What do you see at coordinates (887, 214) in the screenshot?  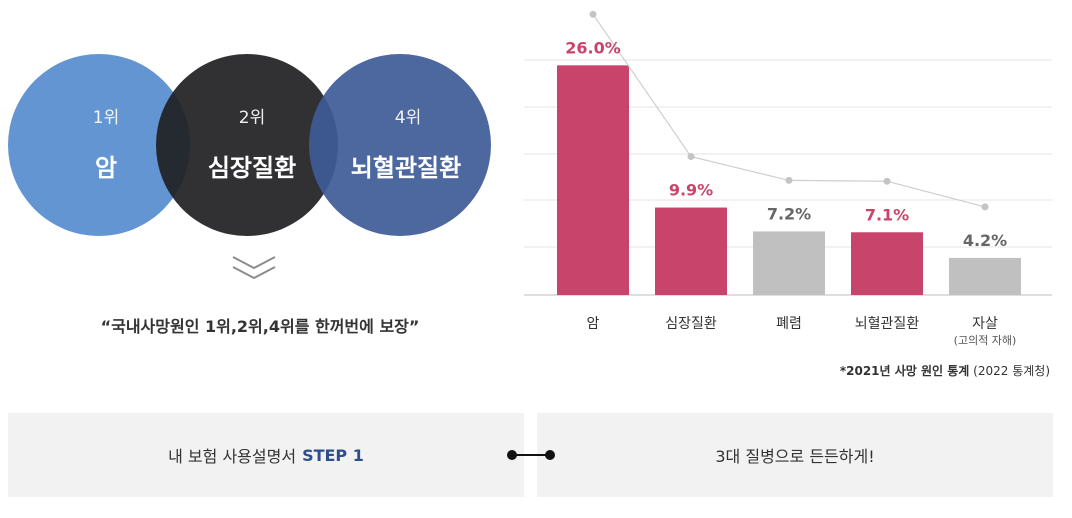 I see `data-label: 7.1%` at bounding box center [887, 214].